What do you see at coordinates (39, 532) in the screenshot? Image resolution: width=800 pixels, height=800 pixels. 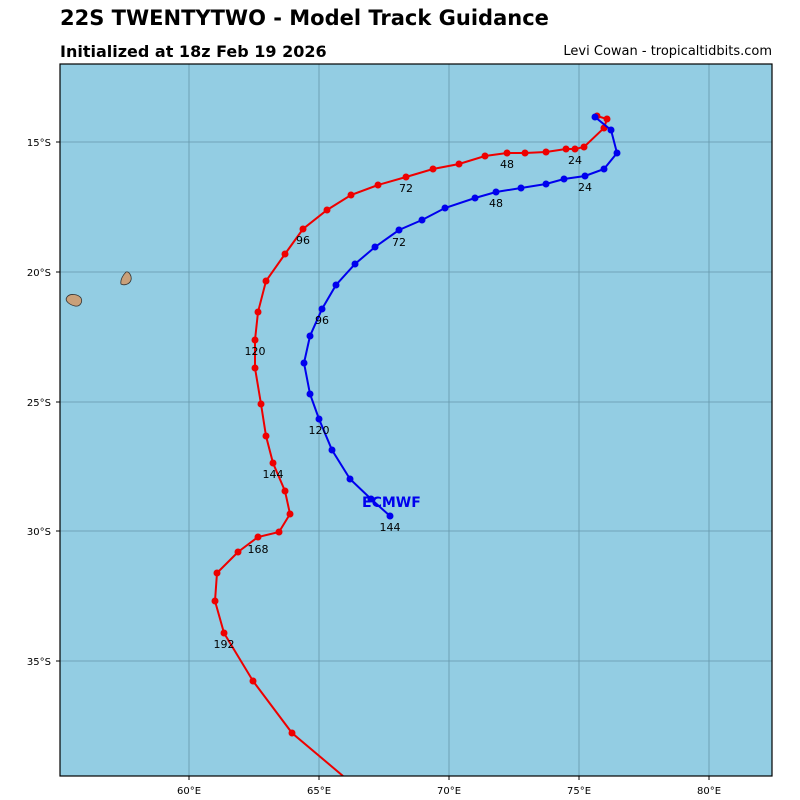 I see `svg-text: 30°S` at bounding box center [39, 532].